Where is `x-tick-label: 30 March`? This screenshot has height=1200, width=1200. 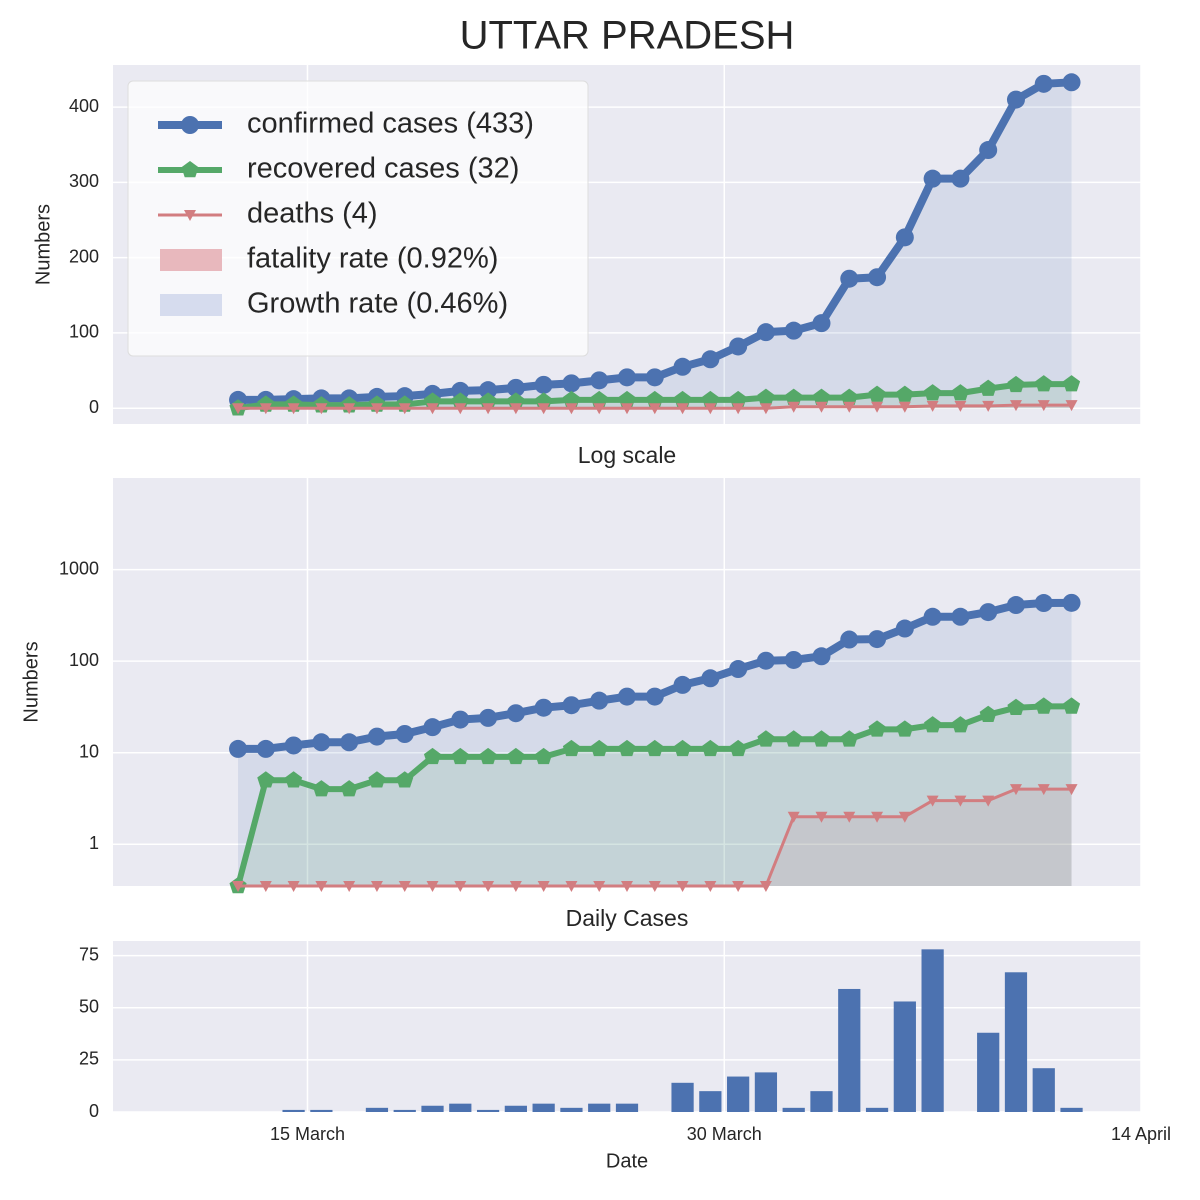 x-tick-label: 30 March is located at coordinates (724, 1134).